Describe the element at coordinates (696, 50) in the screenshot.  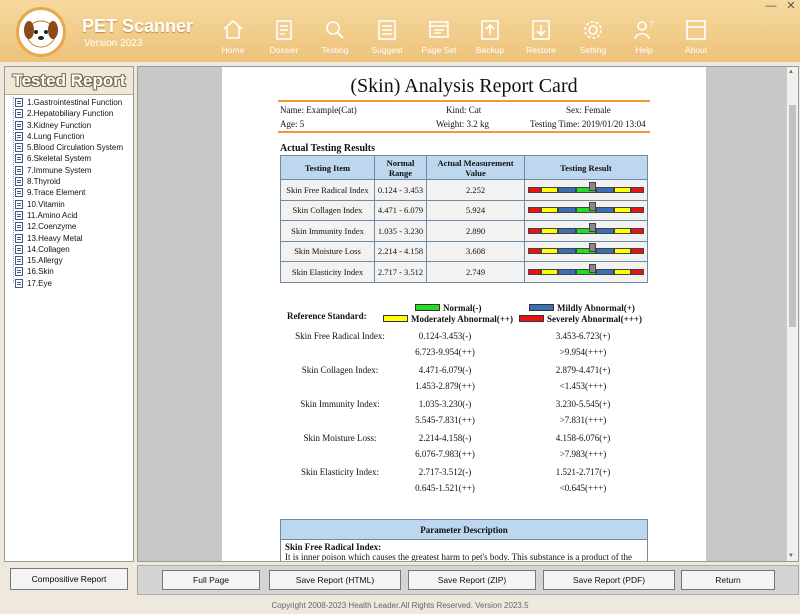
I see `nav-label: About` at that location.